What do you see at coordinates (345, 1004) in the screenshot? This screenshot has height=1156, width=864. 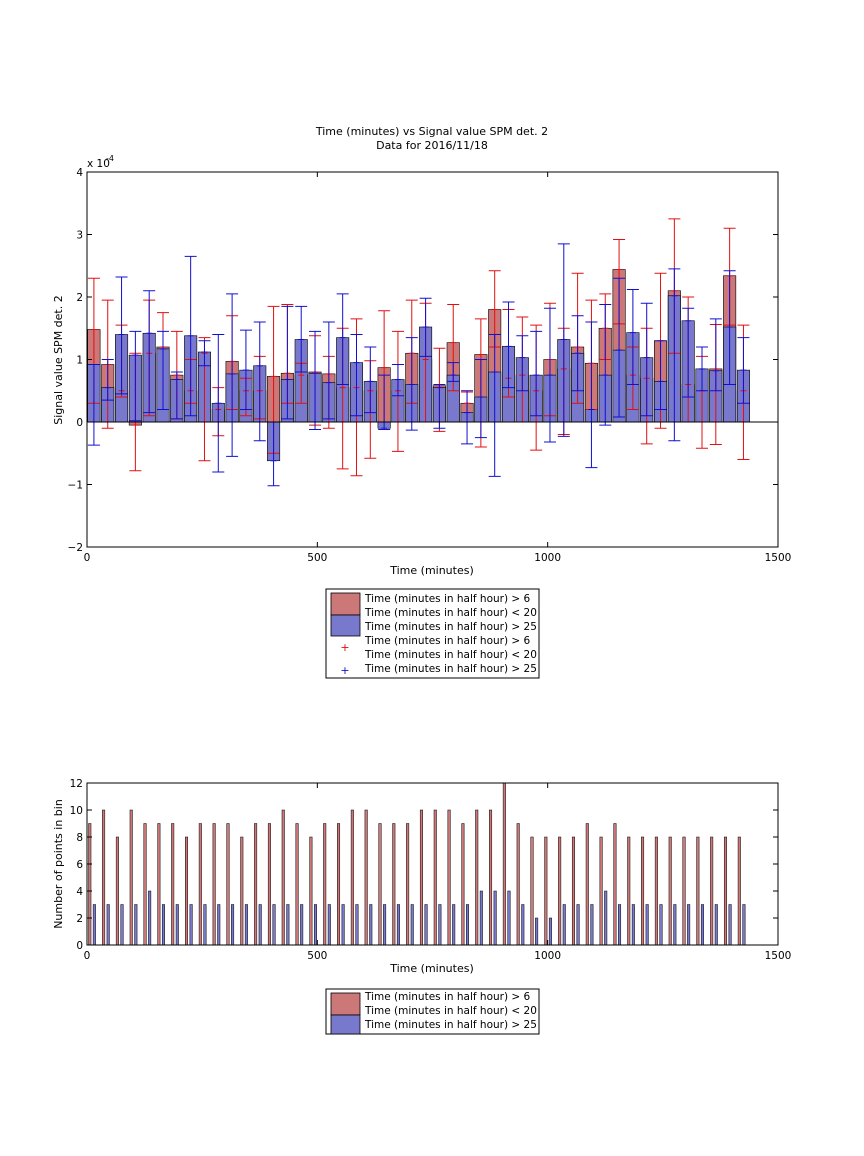 I see `legend-swatch-red` at bounding box center [345, 1004].